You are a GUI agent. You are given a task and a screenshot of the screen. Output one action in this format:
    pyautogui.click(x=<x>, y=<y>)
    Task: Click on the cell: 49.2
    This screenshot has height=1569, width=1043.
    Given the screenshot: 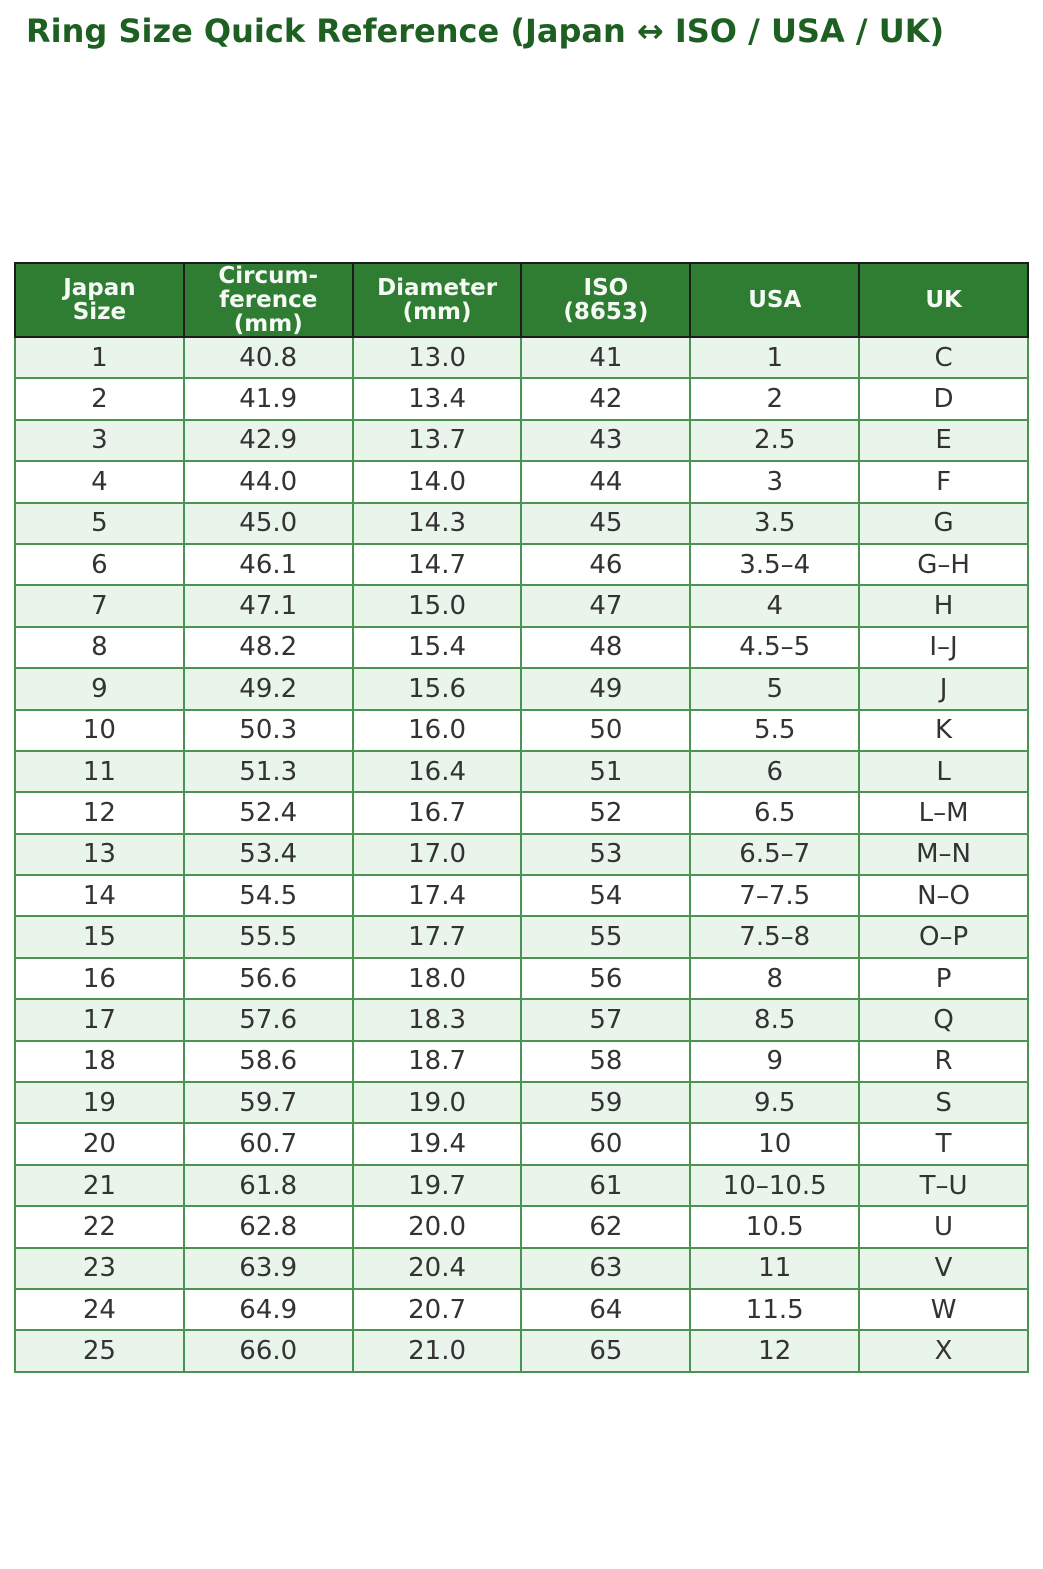 What is the action you would take?
    pyautogui.click(x=268, y=689)
    